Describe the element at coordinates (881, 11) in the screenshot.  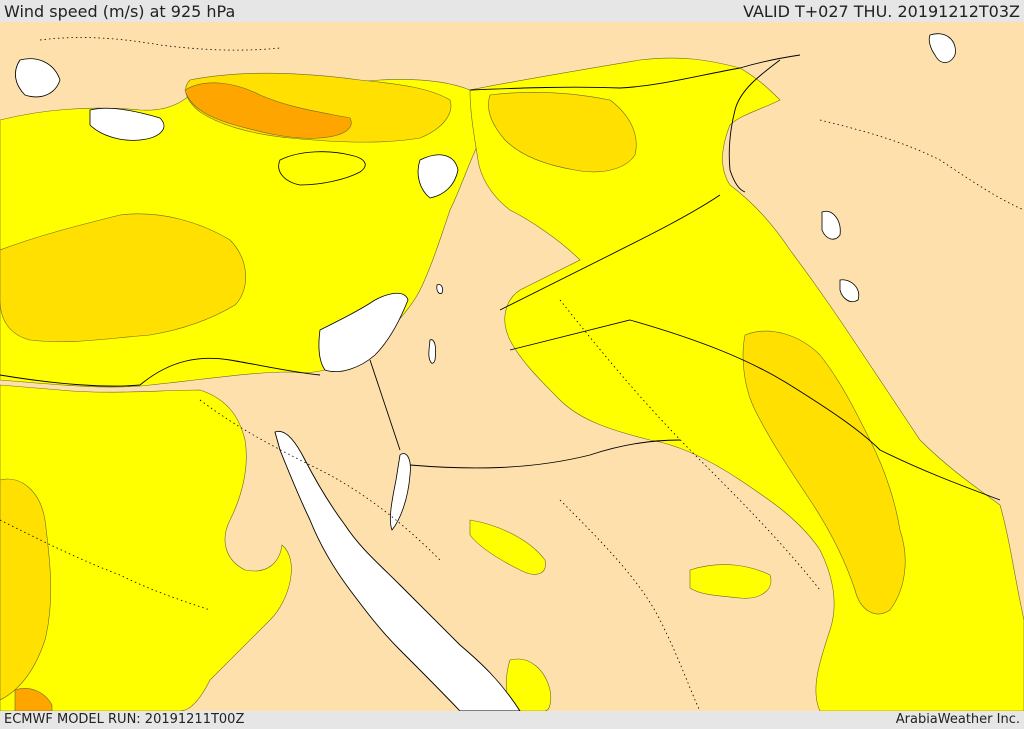
I see `valid-time: VALID T+027 THU. 20191212T03Z` at that location.